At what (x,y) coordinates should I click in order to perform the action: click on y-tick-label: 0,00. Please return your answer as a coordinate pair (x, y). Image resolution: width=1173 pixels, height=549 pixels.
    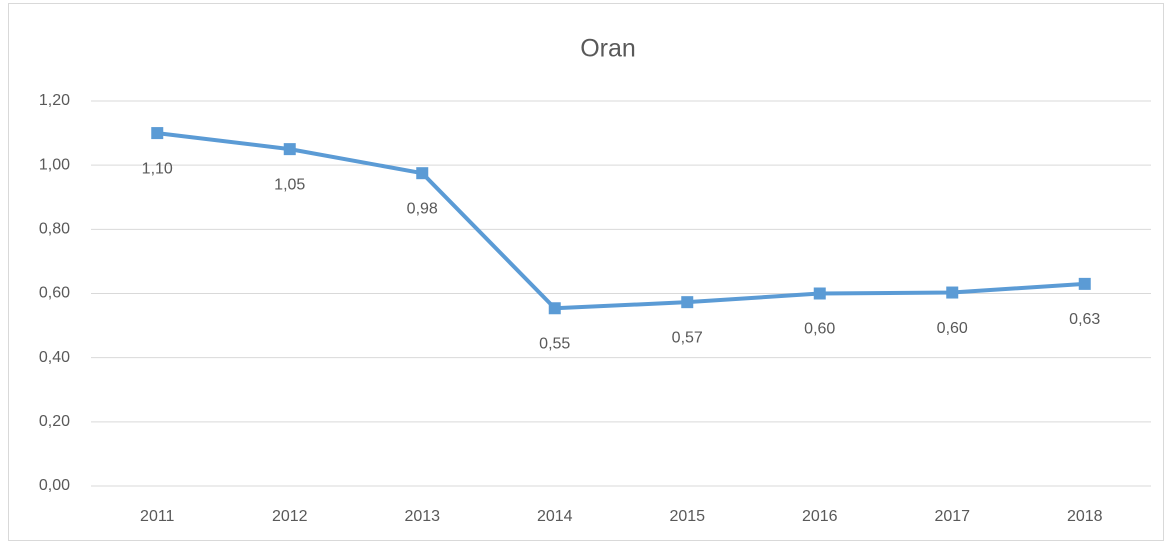
    Looking at the image, I should click on (54, 485).